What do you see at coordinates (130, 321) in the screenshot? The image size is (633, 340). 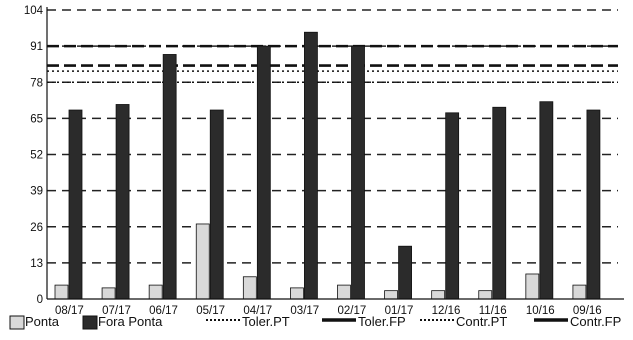 I see `legend-label: Fora Ponta` at bounding box center [130, 321].